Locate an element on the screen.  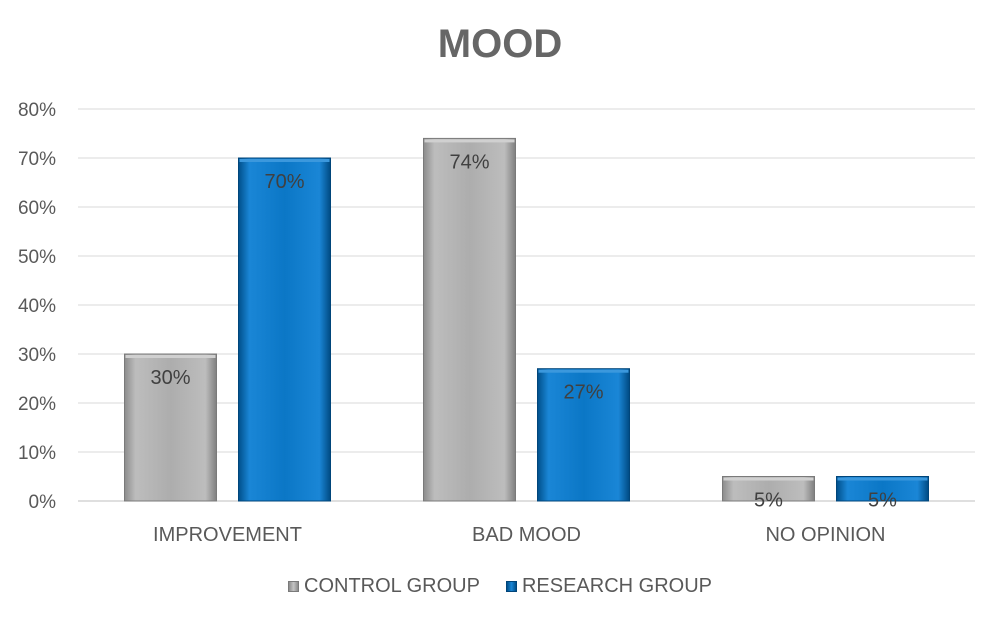
y-tick-label: 50% is located at coordinates (37, 257).